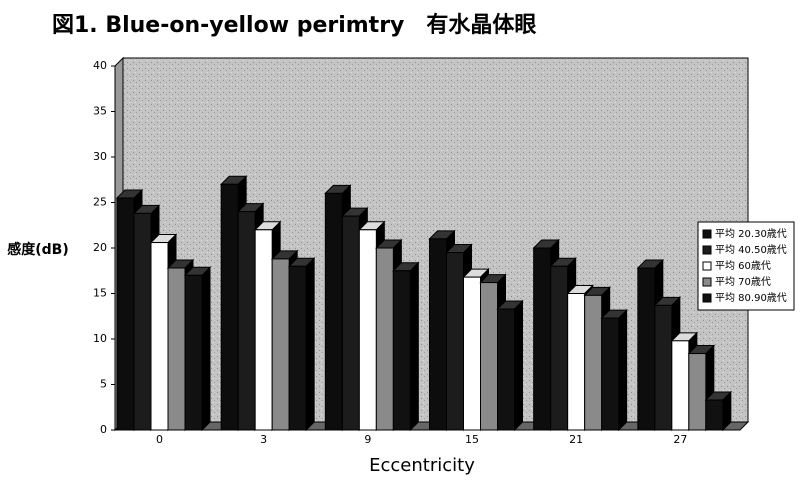 This screenshot has width=800, height=483. What do you see at coordinates (743, 282) in the screenshot?
I see `legend-label: 平均 70歳代` at bounding box center [743, 282].